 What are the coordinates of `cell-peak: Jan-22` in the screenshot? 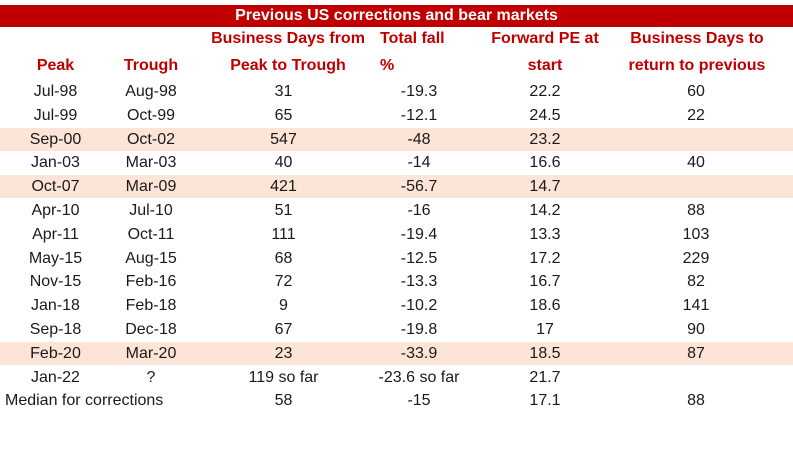 It's located at (55, 377).